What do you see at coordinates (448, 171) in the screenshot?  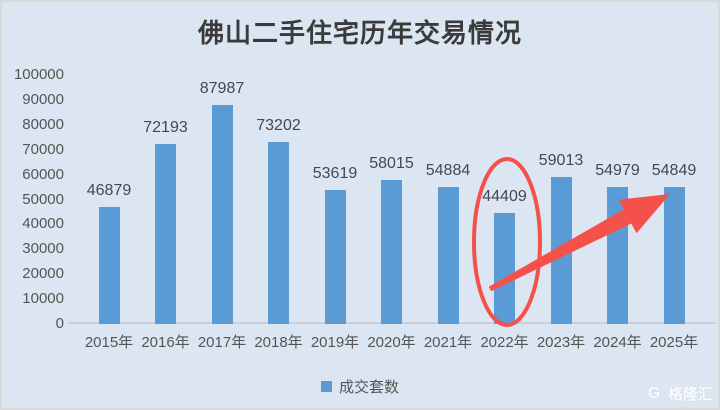 I see `bar-value-label: 54884` at bounding box center [448, 171].